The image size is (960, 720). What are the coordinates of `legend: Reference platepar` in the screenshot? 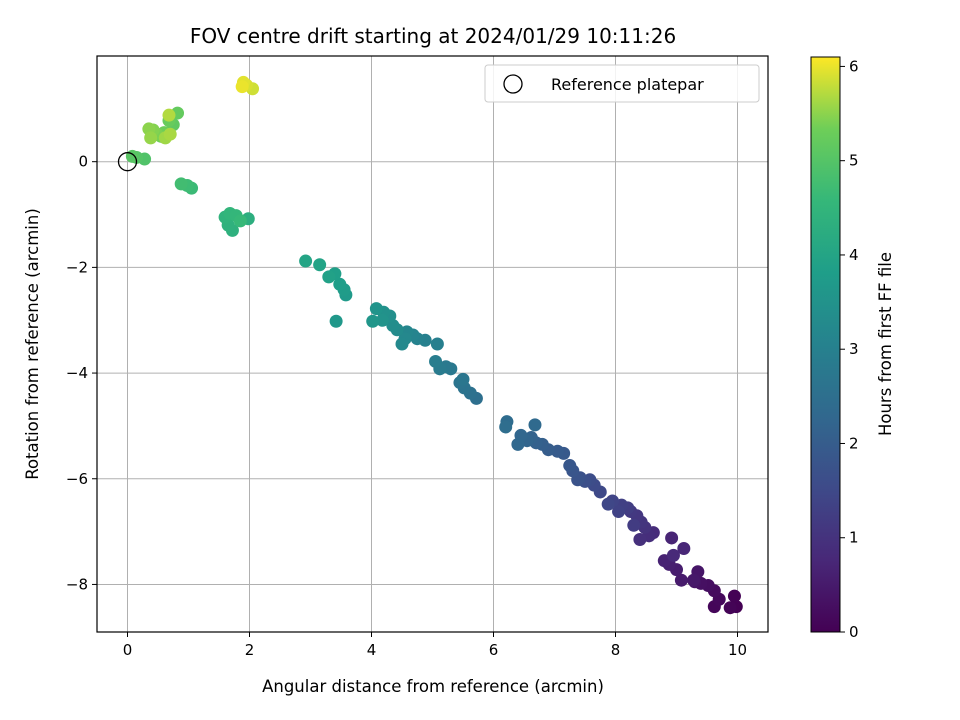 It's located at (622, 83).